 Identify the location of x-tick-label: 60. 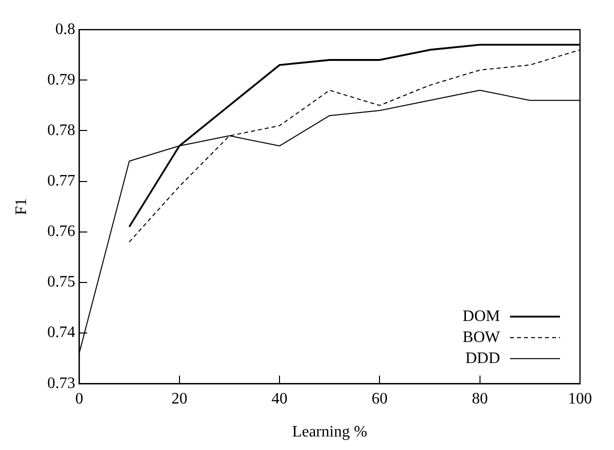
(380, 399).